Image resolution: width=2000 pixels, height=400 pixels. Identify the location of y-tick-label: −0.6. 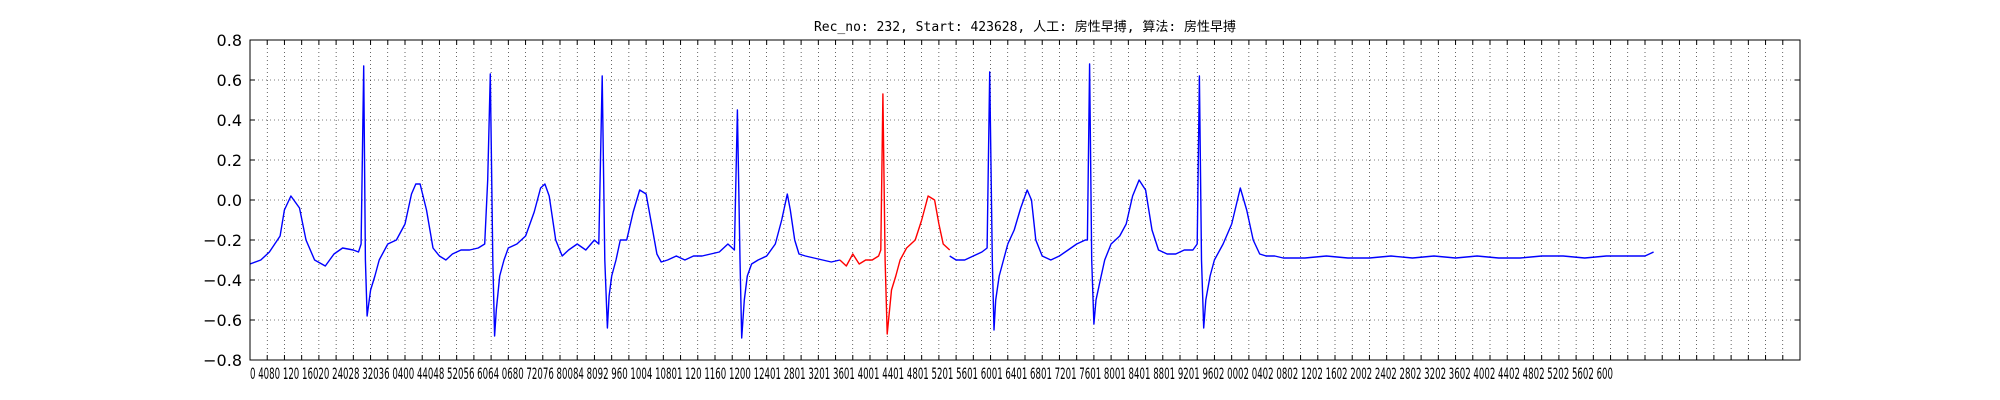
(222, 320).